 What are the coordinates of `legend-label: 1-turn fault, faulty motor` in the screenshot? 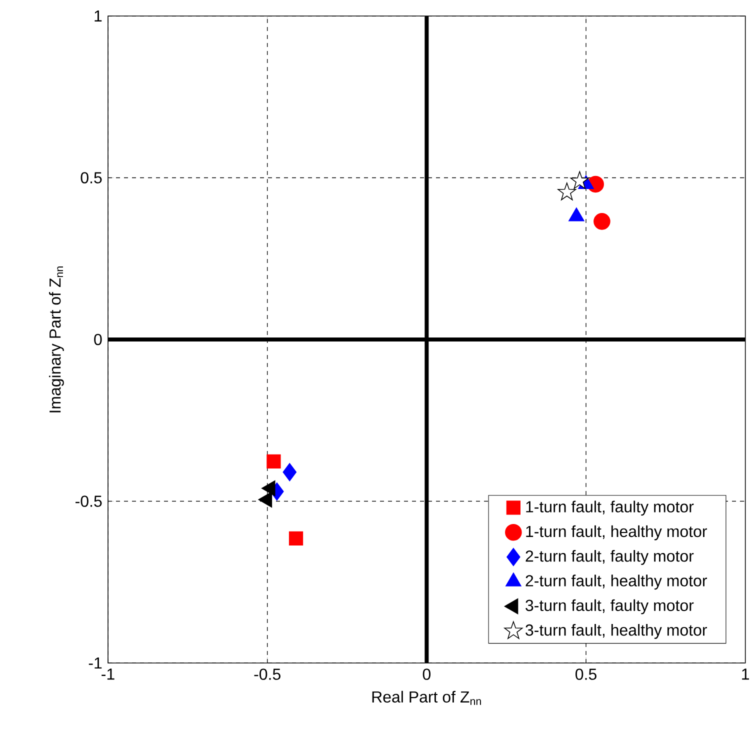 It's located at (610, 508).